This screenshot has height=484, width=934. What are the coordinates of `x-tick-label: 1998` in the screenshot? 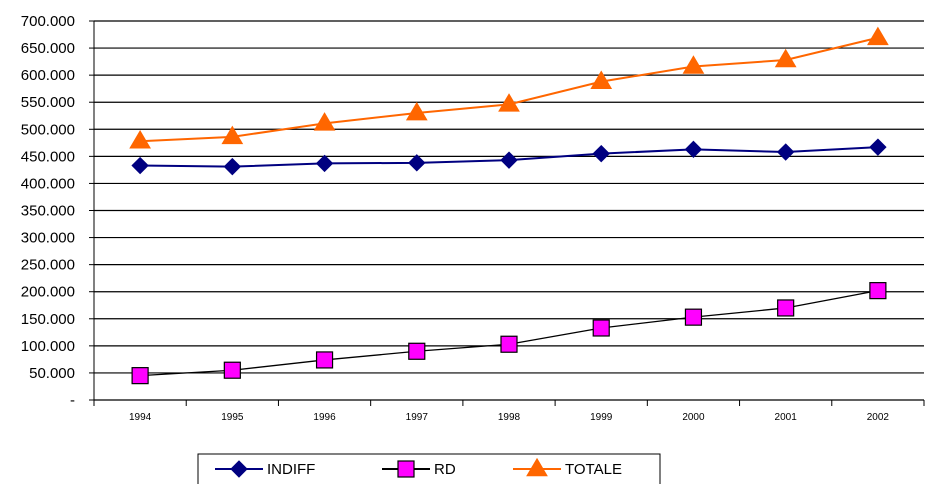 It's located at (509, 417).